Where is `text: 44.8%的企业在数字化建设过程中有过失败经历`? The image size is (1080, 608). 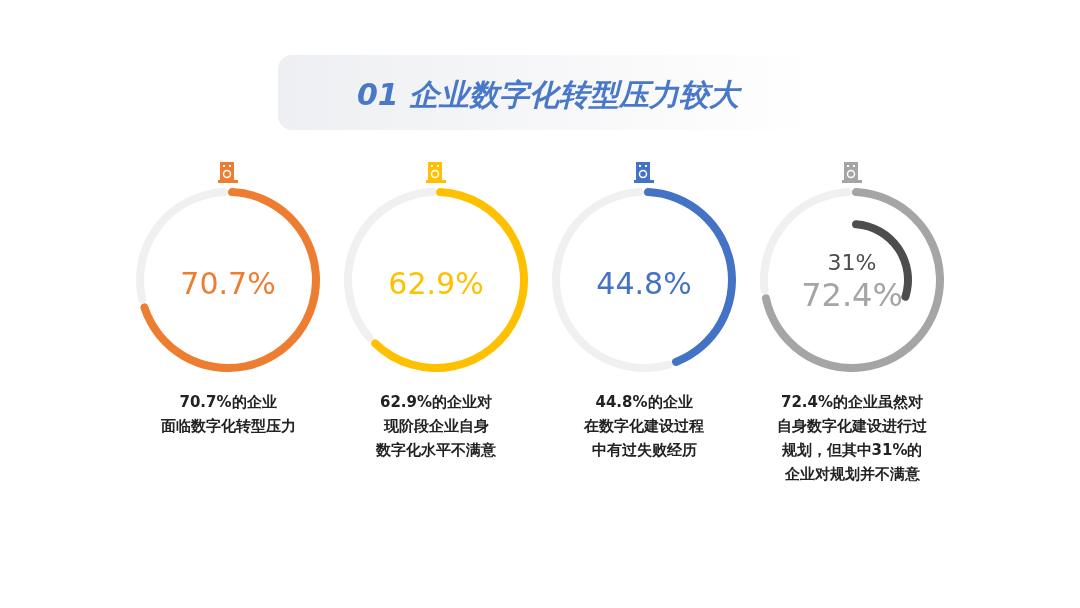 text: 44.8%的企业在数字化建设过程中有过失败经历 is located at coordinates (643, 426).